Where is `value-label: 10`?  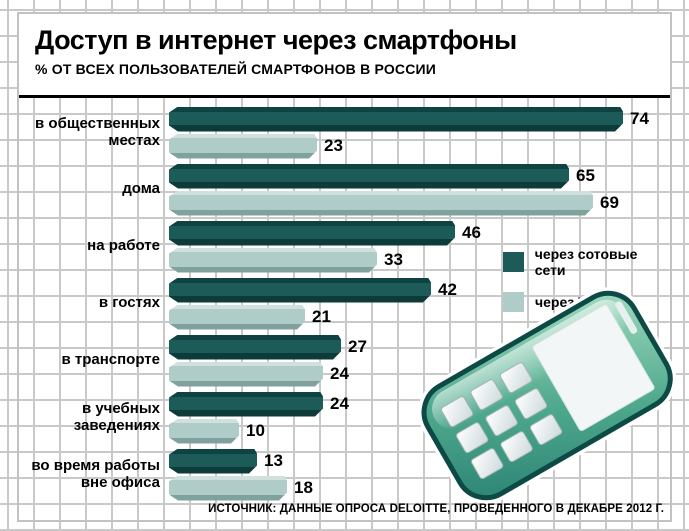 value-label: 10 is located at coordinates (255, 430).